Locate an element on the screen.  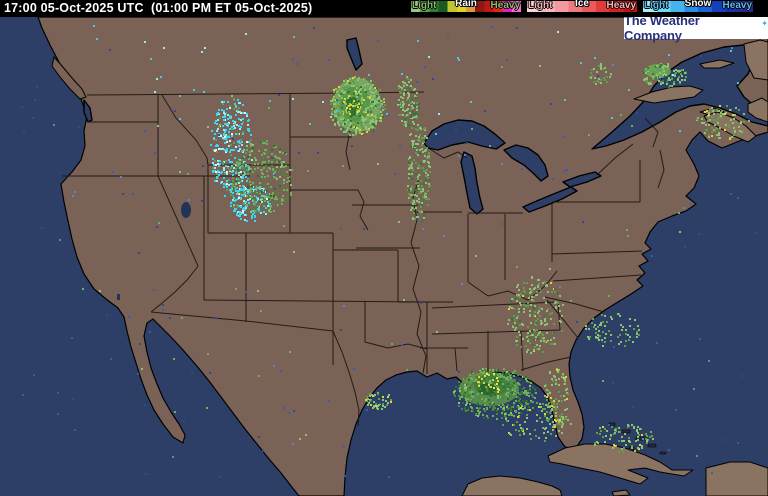
legend-rain-heavy-label: Heavy is located at coordinates (505, 5).